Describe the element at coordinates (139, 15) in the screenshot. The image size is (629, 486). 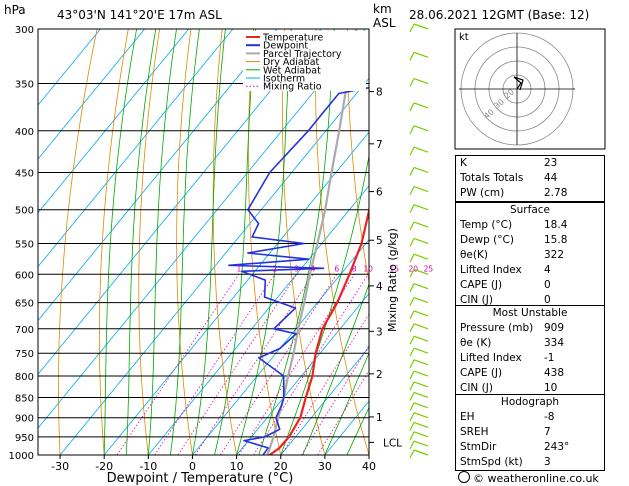
I see `location-title: 43°03'N 141°20'E 17m ASL` at that location.